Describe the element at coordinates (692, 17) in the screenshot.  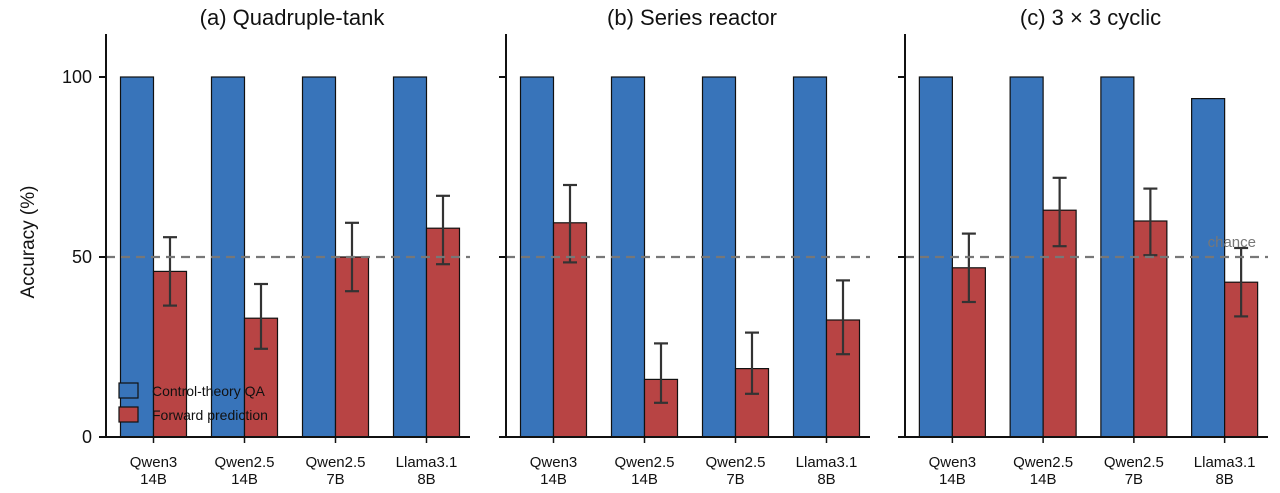
I see `panel-title: (b) Series reactor` at that location.